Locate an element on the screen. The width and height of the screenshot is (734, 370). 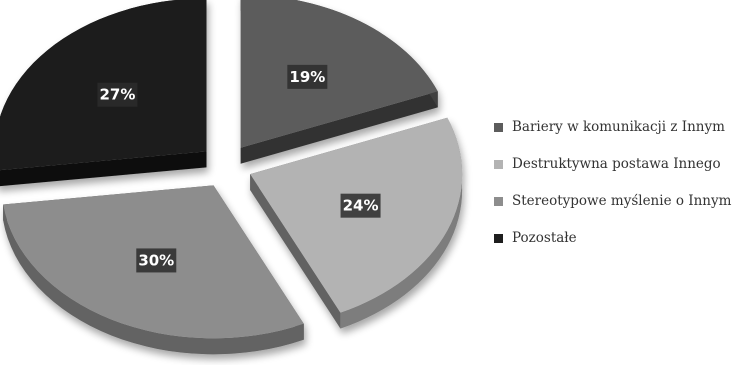
legend-item-2: Stereotypowe myślenie o Innym is located at coordinates (613, 201).